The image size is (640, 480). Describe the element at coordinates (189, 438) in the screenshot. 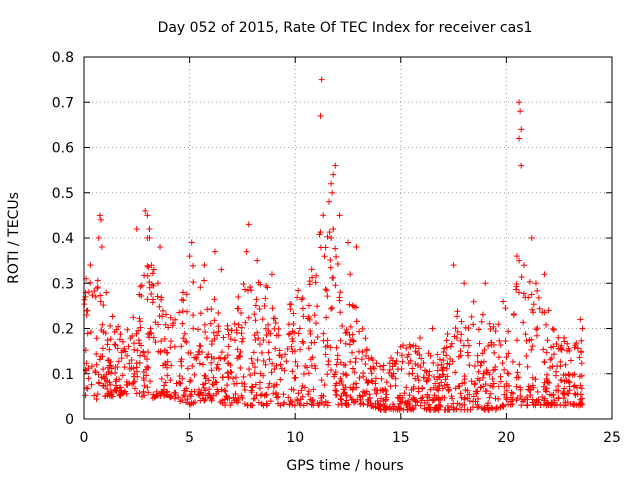

I see `x-tick-label: 5` at that location.